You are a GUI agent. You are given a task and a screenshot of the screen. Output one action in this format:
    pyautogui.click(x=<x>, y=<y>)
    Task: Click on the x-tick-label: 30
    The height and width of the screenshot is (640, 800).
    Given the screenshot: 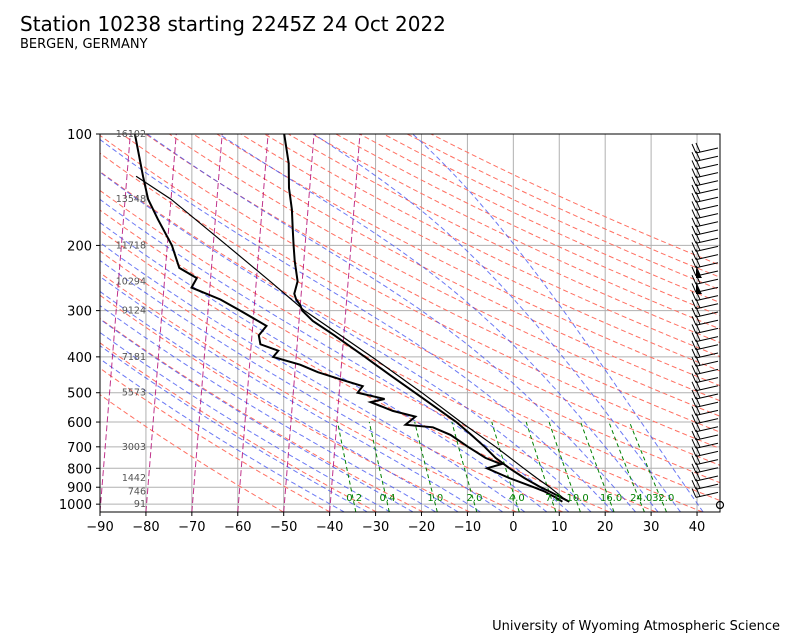 What is the action you would take?
    pyautogui.click(x=651, y=527)
    